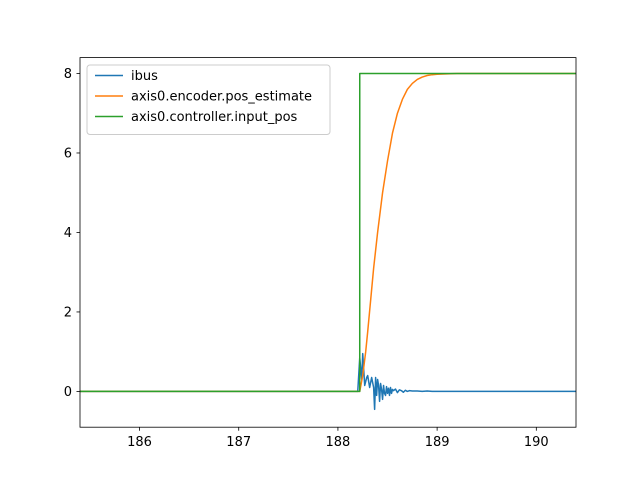 This screenshot has height=480, width=640. Describe the element at coordinates (68, 392) in the screenshot. I see `y-tick-label: 0` at that location.